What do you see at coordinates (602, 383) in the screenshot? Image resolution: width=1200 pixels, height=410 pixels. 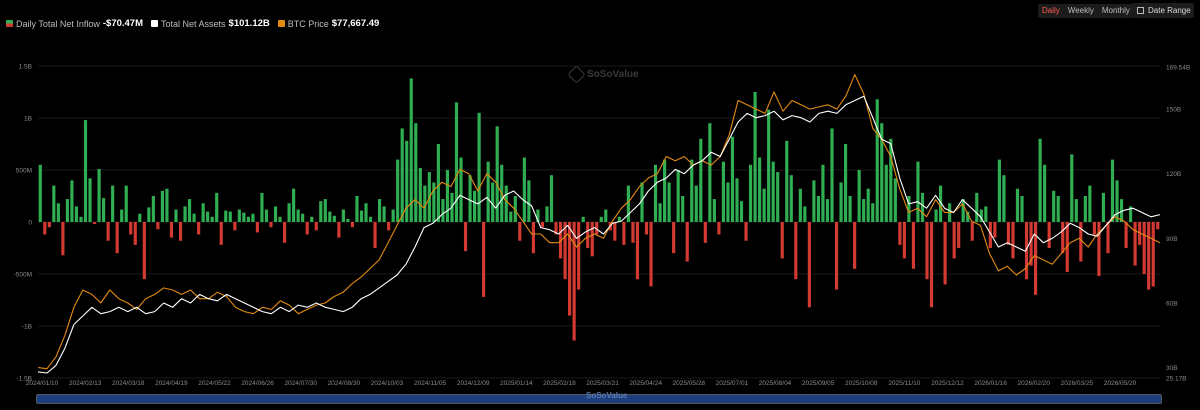 I see `x-tick-label: 2025/03/21` at bounding box center [602, 383].